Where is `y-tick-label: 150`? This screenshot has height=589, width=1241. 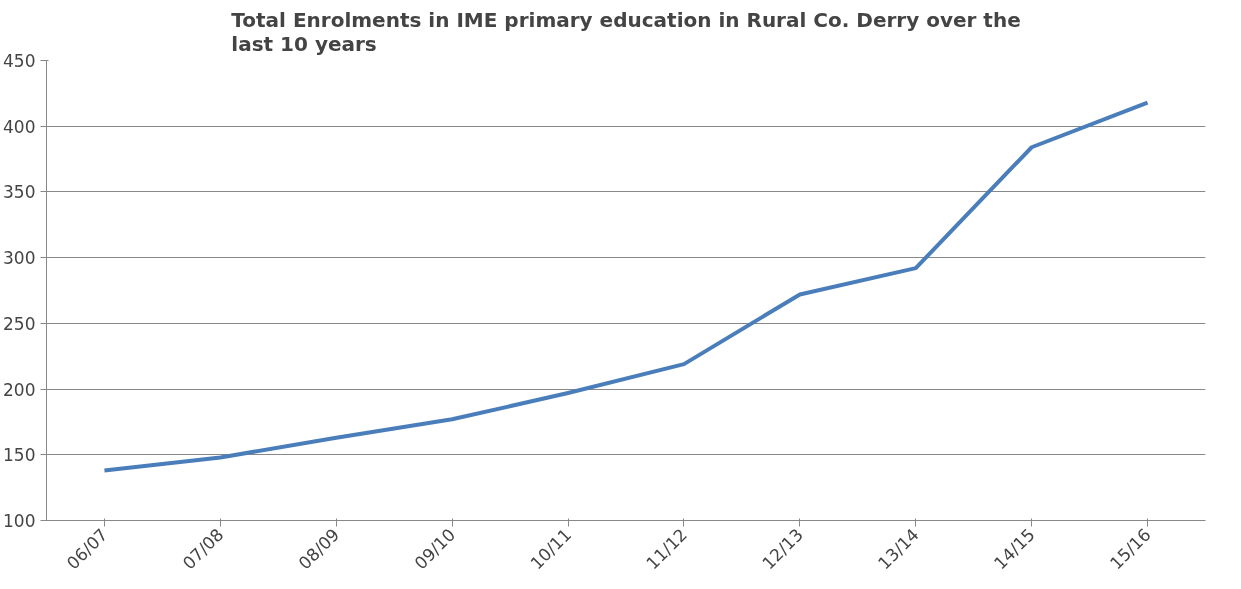
y-tick-label: 150 is located at coordinates (19, 455).